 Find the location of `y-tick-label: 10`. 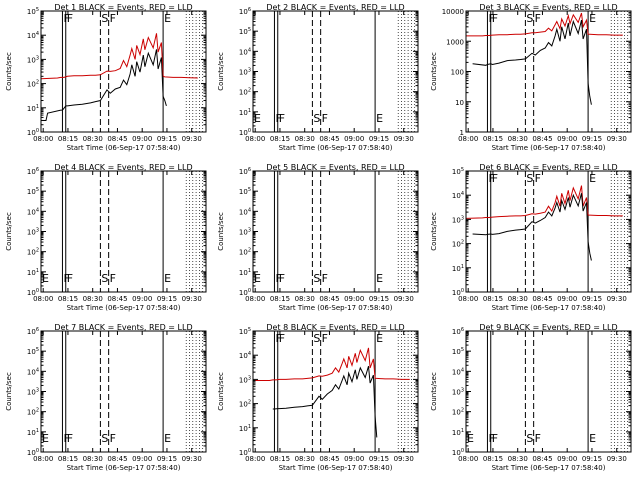

y-tick-label: 10 is located at coordinates (459, 103).